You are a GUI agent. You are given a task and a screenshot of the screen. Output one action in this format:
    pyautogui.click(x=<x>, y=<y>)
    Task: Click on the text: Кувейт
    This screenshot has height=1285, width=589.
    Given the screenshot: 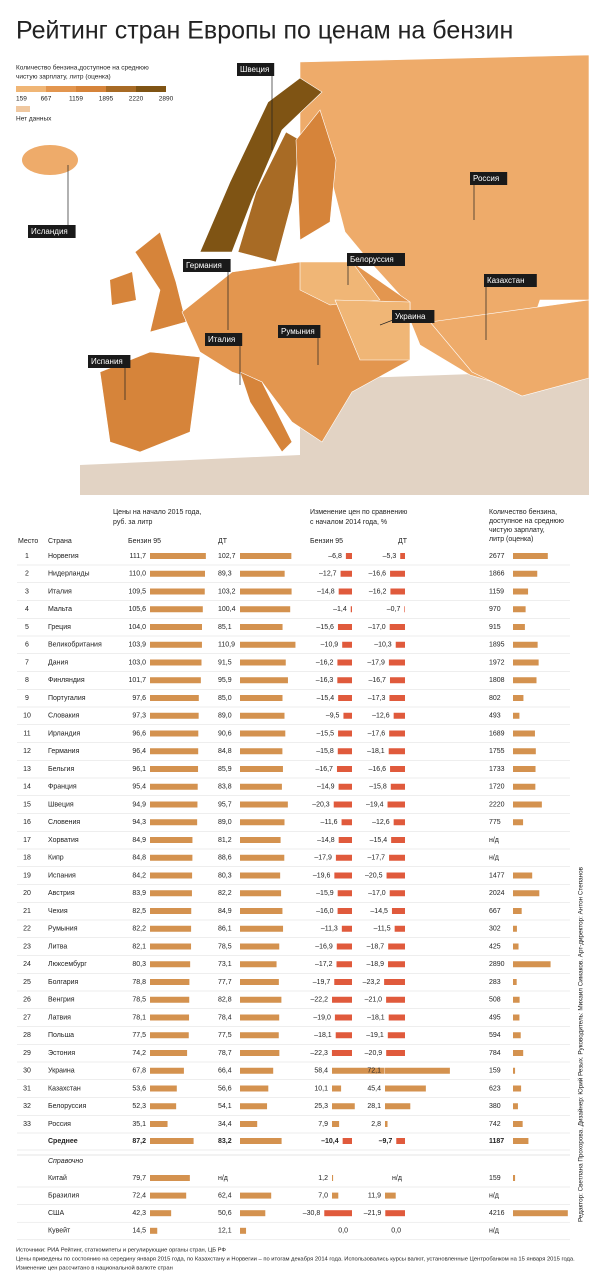 What is the action you would take?
    pyautogui.click(x=59, y=1231)
    